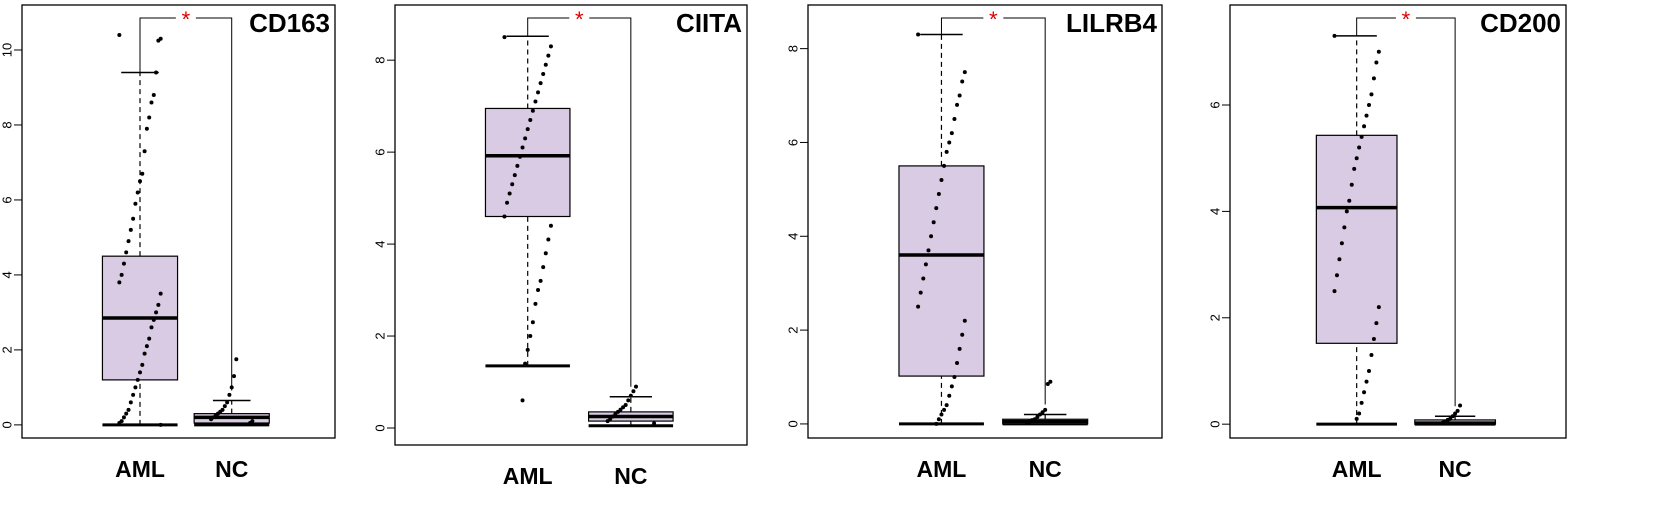  What do you see at coordinates (709, 23) in the screenshot?
I see `chart-title: CIITA` at bounding box center [709, 23].